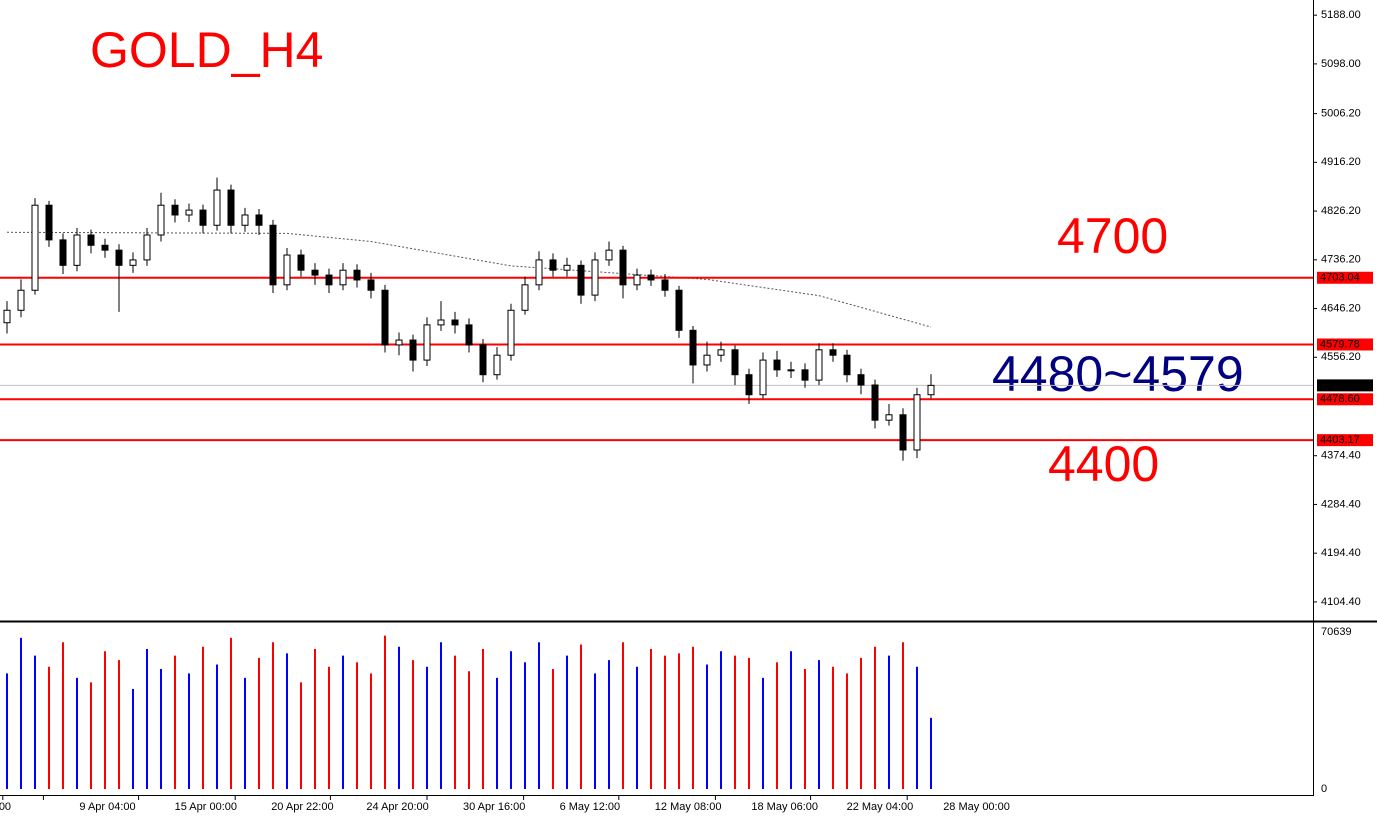  What do you see at coordinates (1340, 344) in the screenshot?
I see `level-label: 4579.78` at bounding box center [1340, 344].